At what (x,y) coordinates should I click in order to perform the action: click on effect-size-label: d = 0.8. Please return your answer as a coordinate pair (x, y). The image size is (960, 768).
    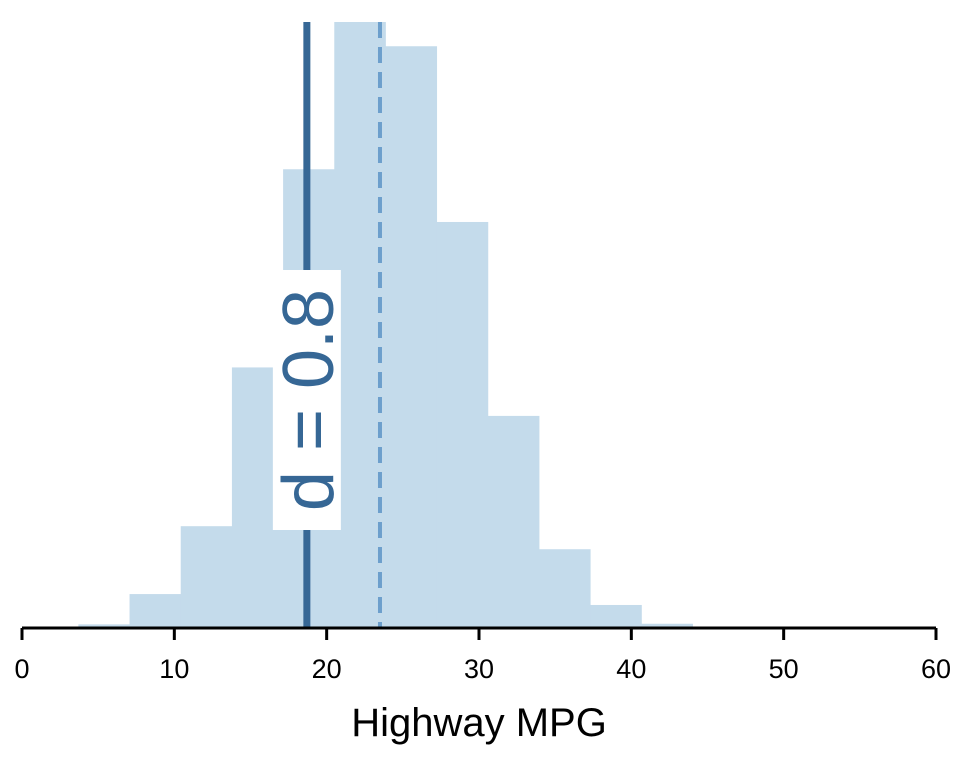
    Looking at the image, I should click on (309, 400).